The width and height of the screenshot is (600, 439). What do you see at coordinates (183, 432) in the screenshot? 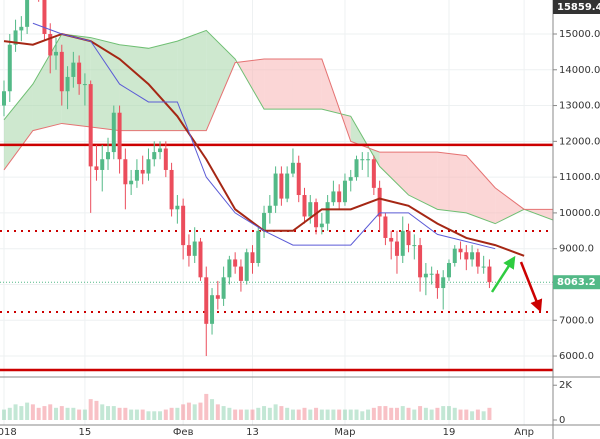
I see `x-tick-label: Фев` at bounding box center [183, 432].